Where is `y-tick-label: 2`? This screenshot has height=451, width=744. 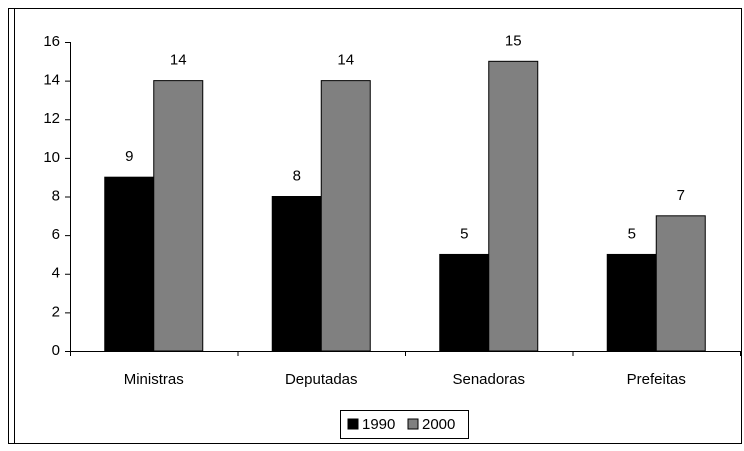 y-tick-label: 2 is located at coordinates (56, 311).